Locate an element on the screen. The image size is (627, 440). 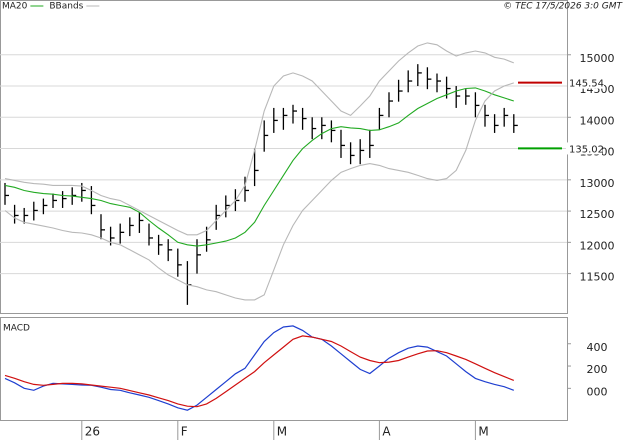
y-tick-label: 14000 is located at coordinates (597, 120).